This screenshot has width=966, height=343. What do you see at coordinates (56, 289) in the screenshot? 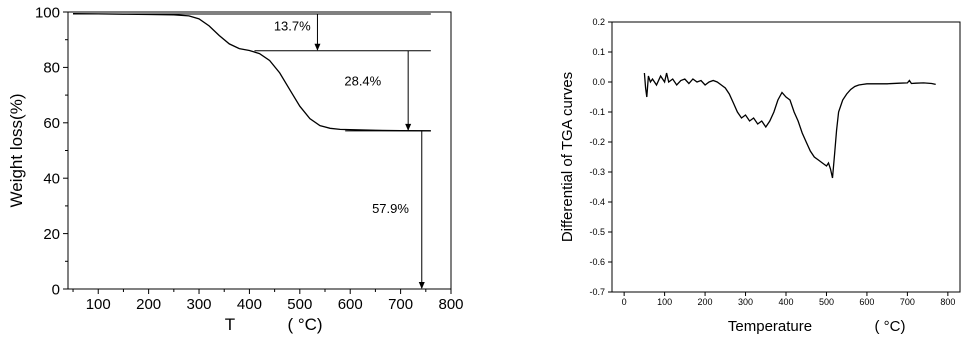
I see `y-tick-label: 0` at bounding box center [56, 289].